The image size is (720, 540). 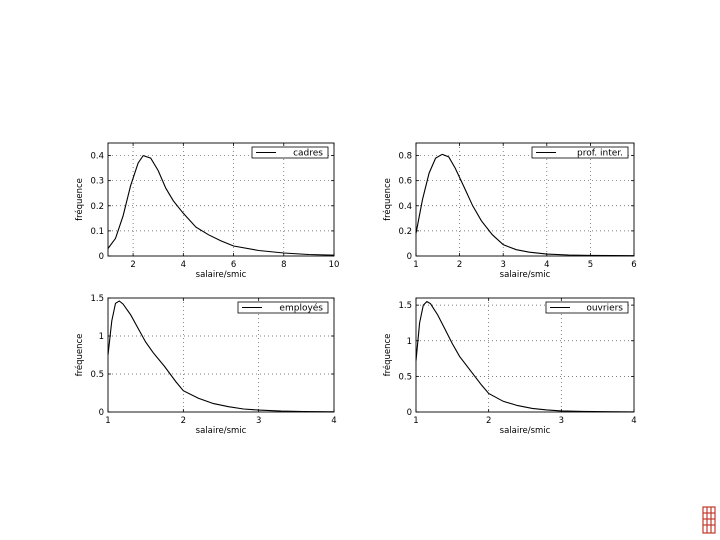 I want to click on legend-label: cadres, so click(x=308, y=154).